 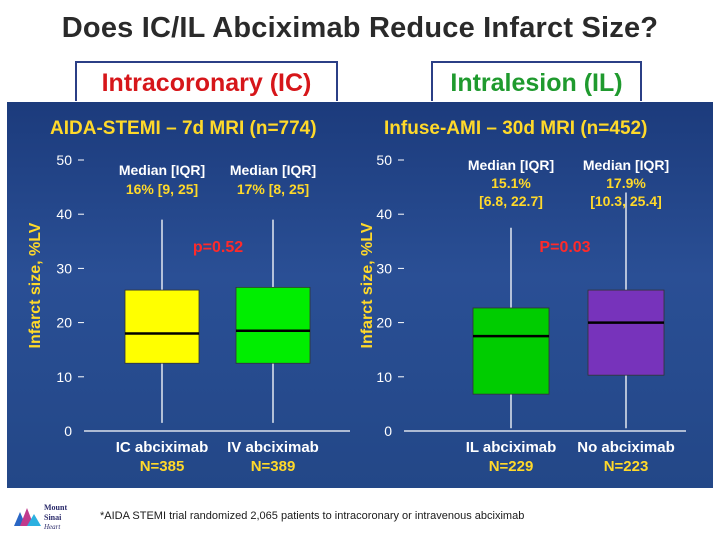 What do you see at coordinates (52, 527) in the screenshot?
I see `svg-text: Heart` at bounding box center [52, 527].